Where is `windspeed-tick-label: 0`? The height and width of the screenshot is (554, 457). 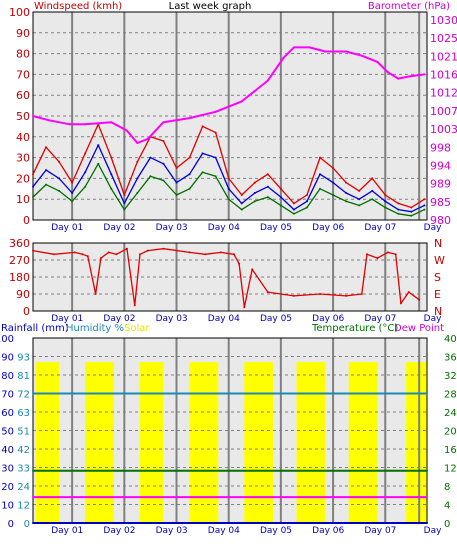 windspeed-tick-label: 0 is located at coordinates (26, 220).